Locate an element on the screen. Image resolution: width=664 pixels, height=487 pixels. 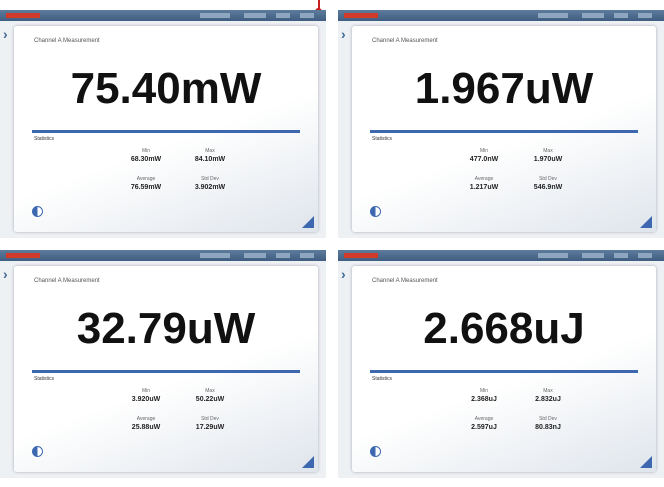
avg-value: 2.597uJ is located at coordinates (484, 427).